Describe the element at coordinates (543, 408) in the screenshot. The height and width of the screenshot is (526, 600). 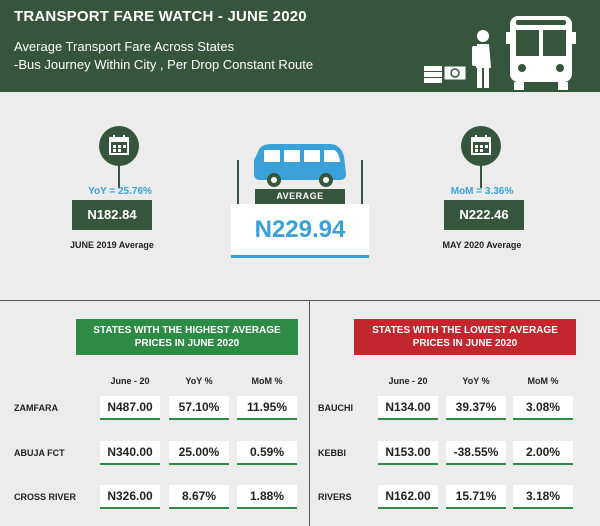
I see `table-cell: 3.08%` at that location.